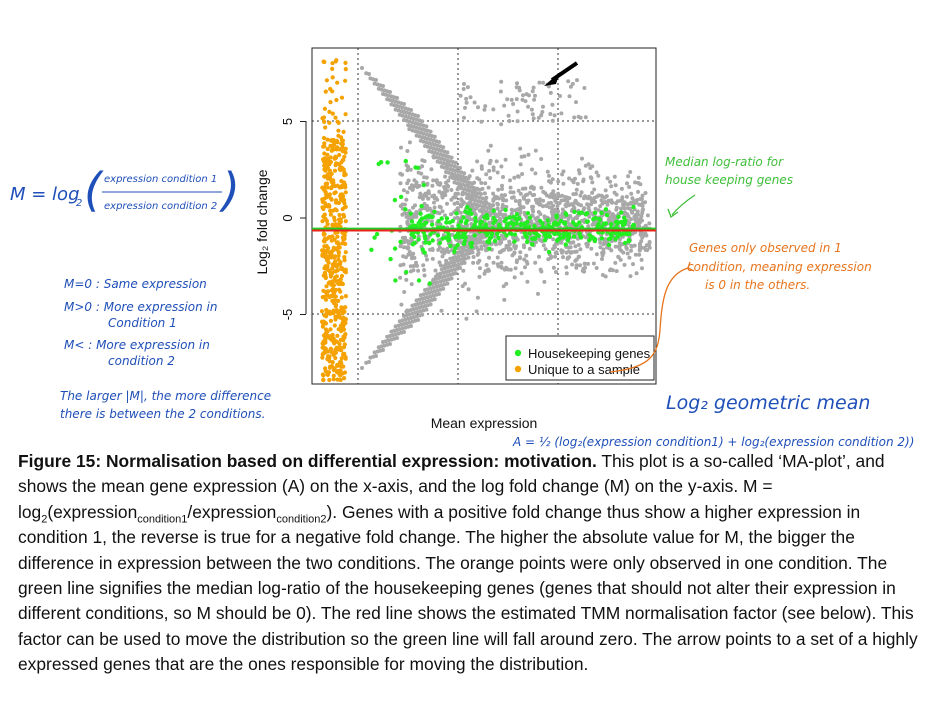  Describe the element at coordinates (589, 353) in the screenshot. I see `legend-housekeeping: Housekeeping genes` at that location.